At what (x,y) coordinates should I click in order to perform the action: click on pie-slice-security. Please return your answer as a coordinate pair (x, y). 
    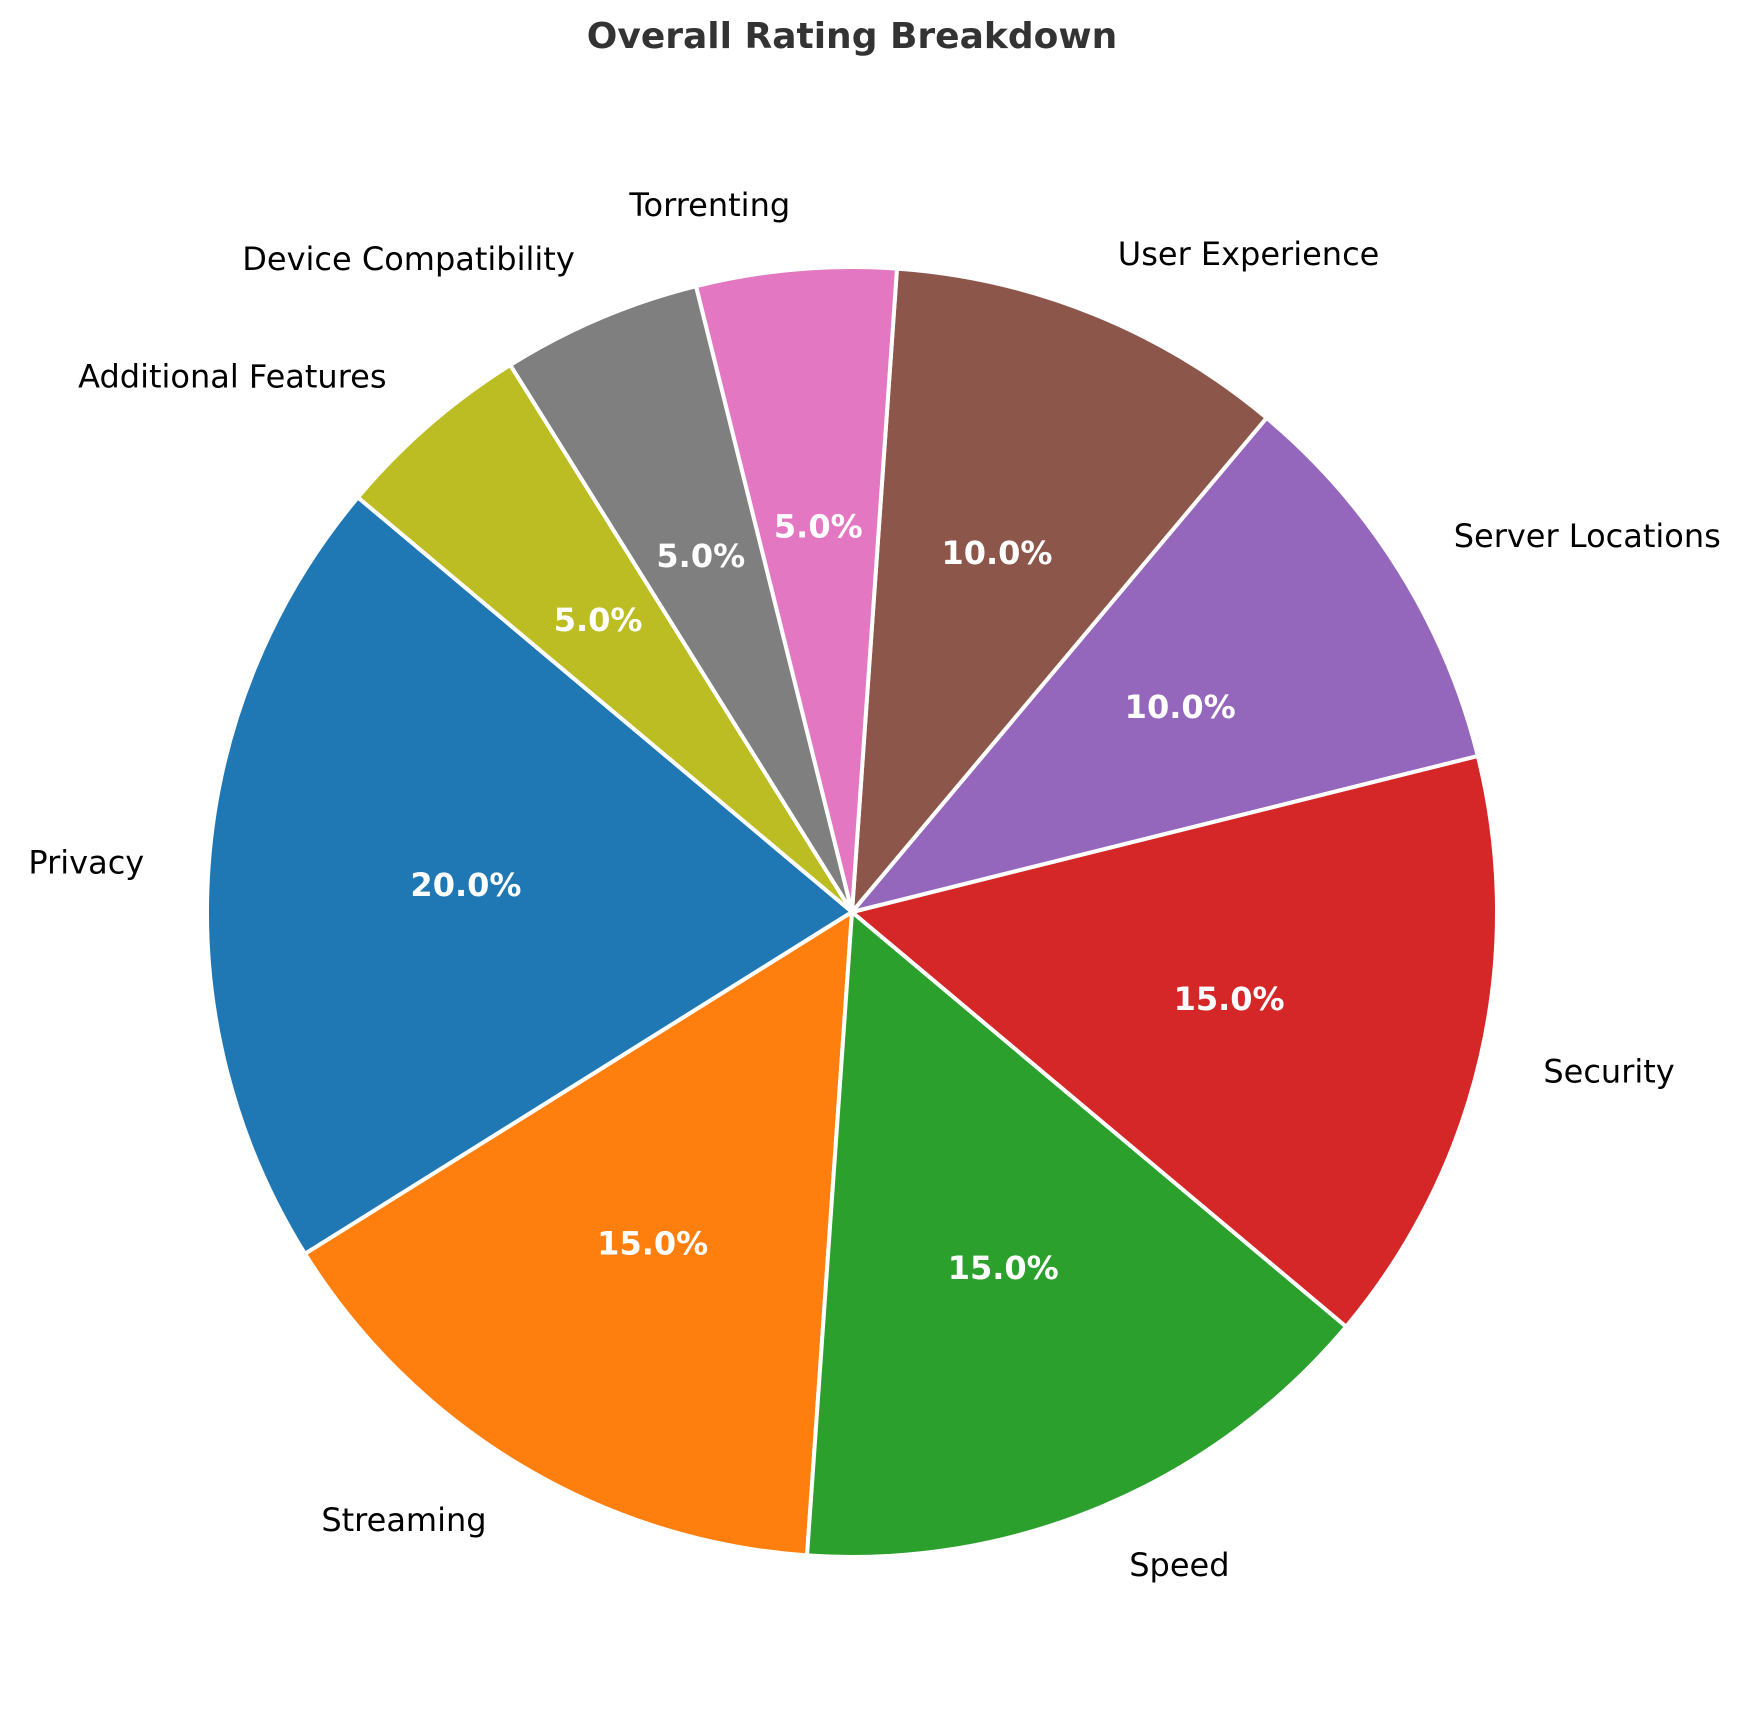
    Looking at the image, I should click on (1174, 1041).